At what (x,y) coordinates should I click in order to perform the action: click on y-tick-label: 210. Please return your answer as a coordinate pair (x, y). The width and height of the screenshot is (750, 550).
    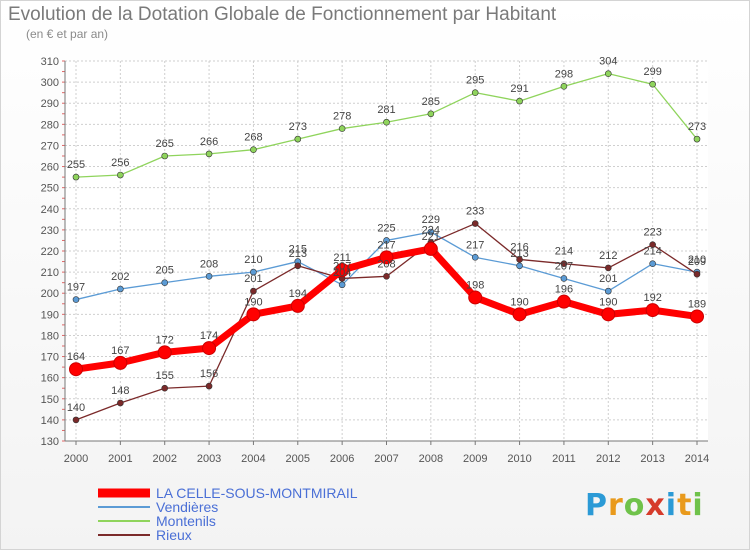
    Looking at the image, I should click on (50, 273).